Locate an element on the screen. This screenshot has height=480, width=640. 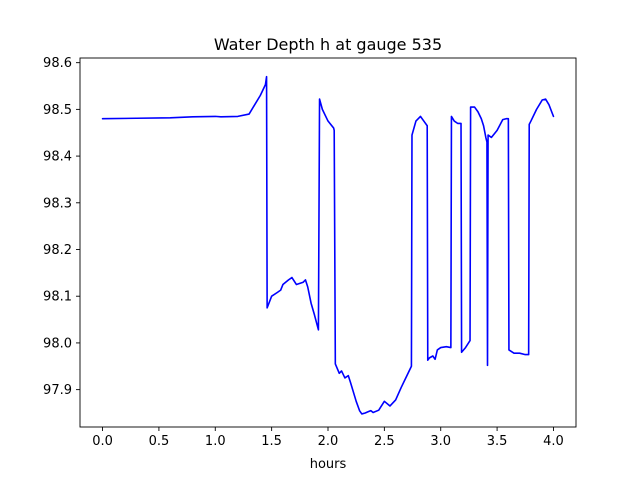
y-tick-label: 98.6 is located at coordinates (57, 63).